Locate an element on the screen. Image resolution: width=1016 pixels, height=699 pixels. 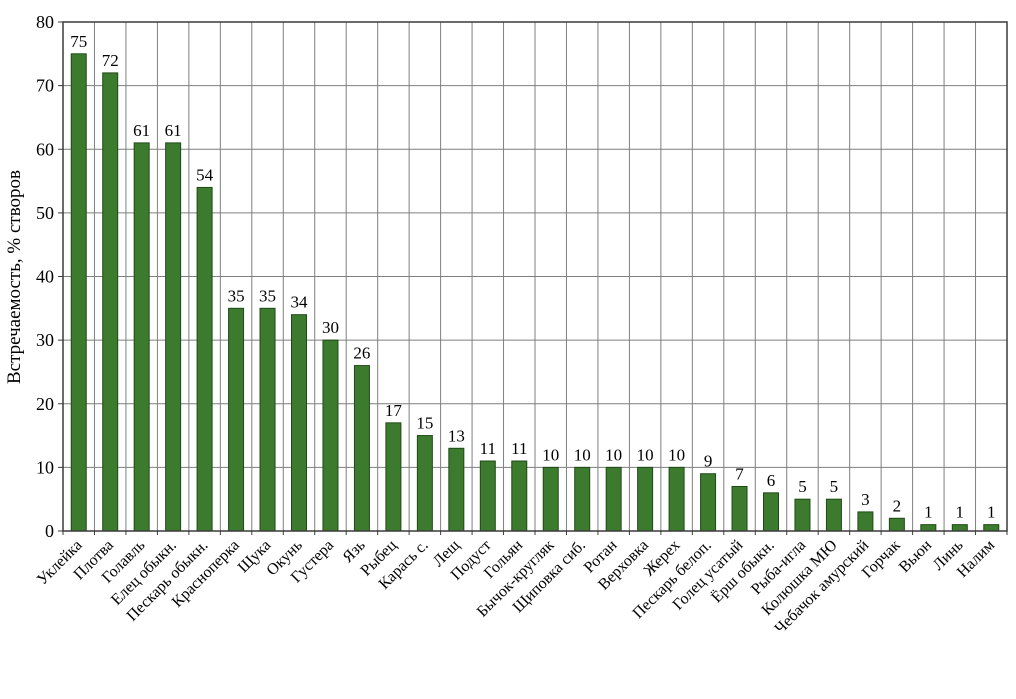
y-tick-label: 10 is located at coordinates (45, 467).